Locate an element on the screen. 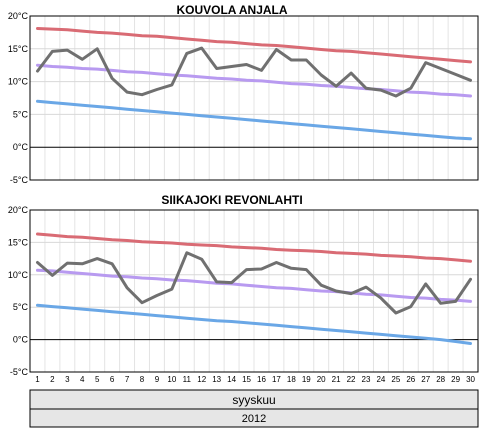 This screenshot has width=480, height=430. x-tick-label: 15 is located at coordinates (246, 379).